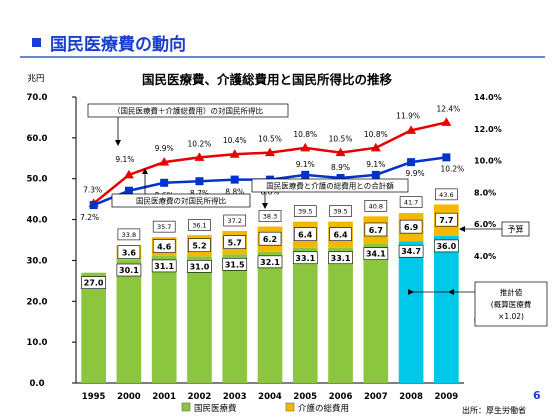 The width and height of the screenshot is (560, 420). What do you see at coordinates (270, 262) in the screenshot?
I see `bar-medical-label: 32.1` at bounding box center [270, 262].